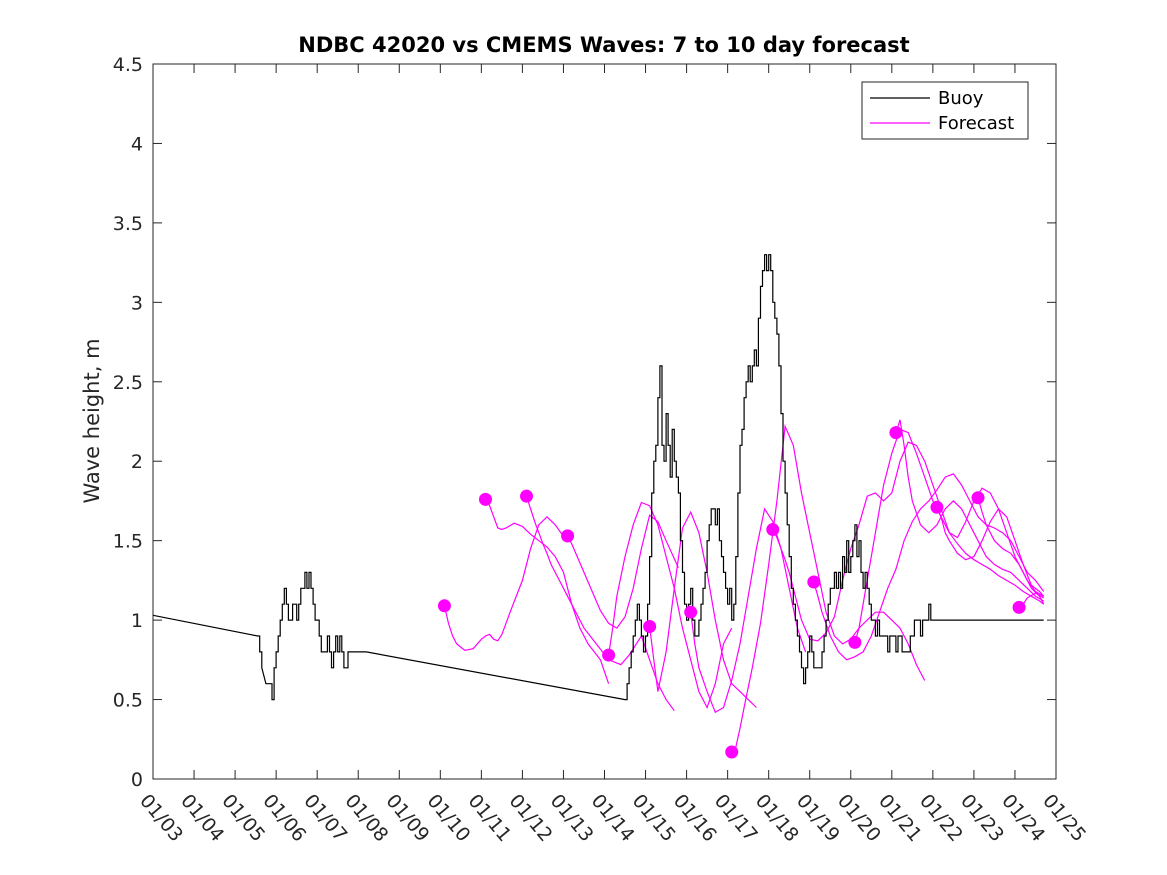 This screenshot has width=1167, height=875. I want to click on y-tick-label: 1.5, so click(128, 542).